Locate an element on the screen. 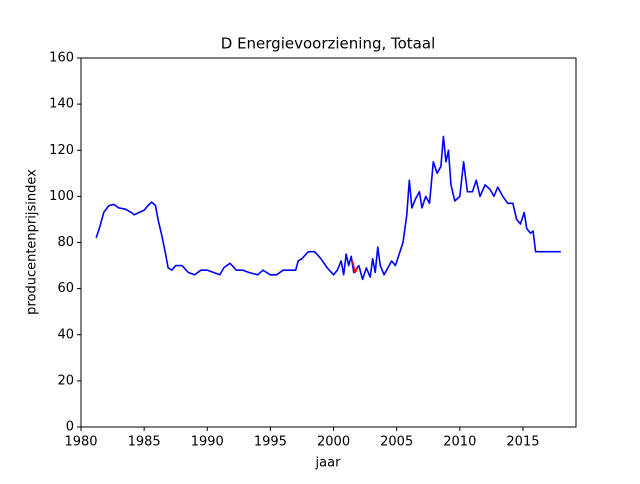  y-tick-label: 60 is located at coordinates (65, 288).